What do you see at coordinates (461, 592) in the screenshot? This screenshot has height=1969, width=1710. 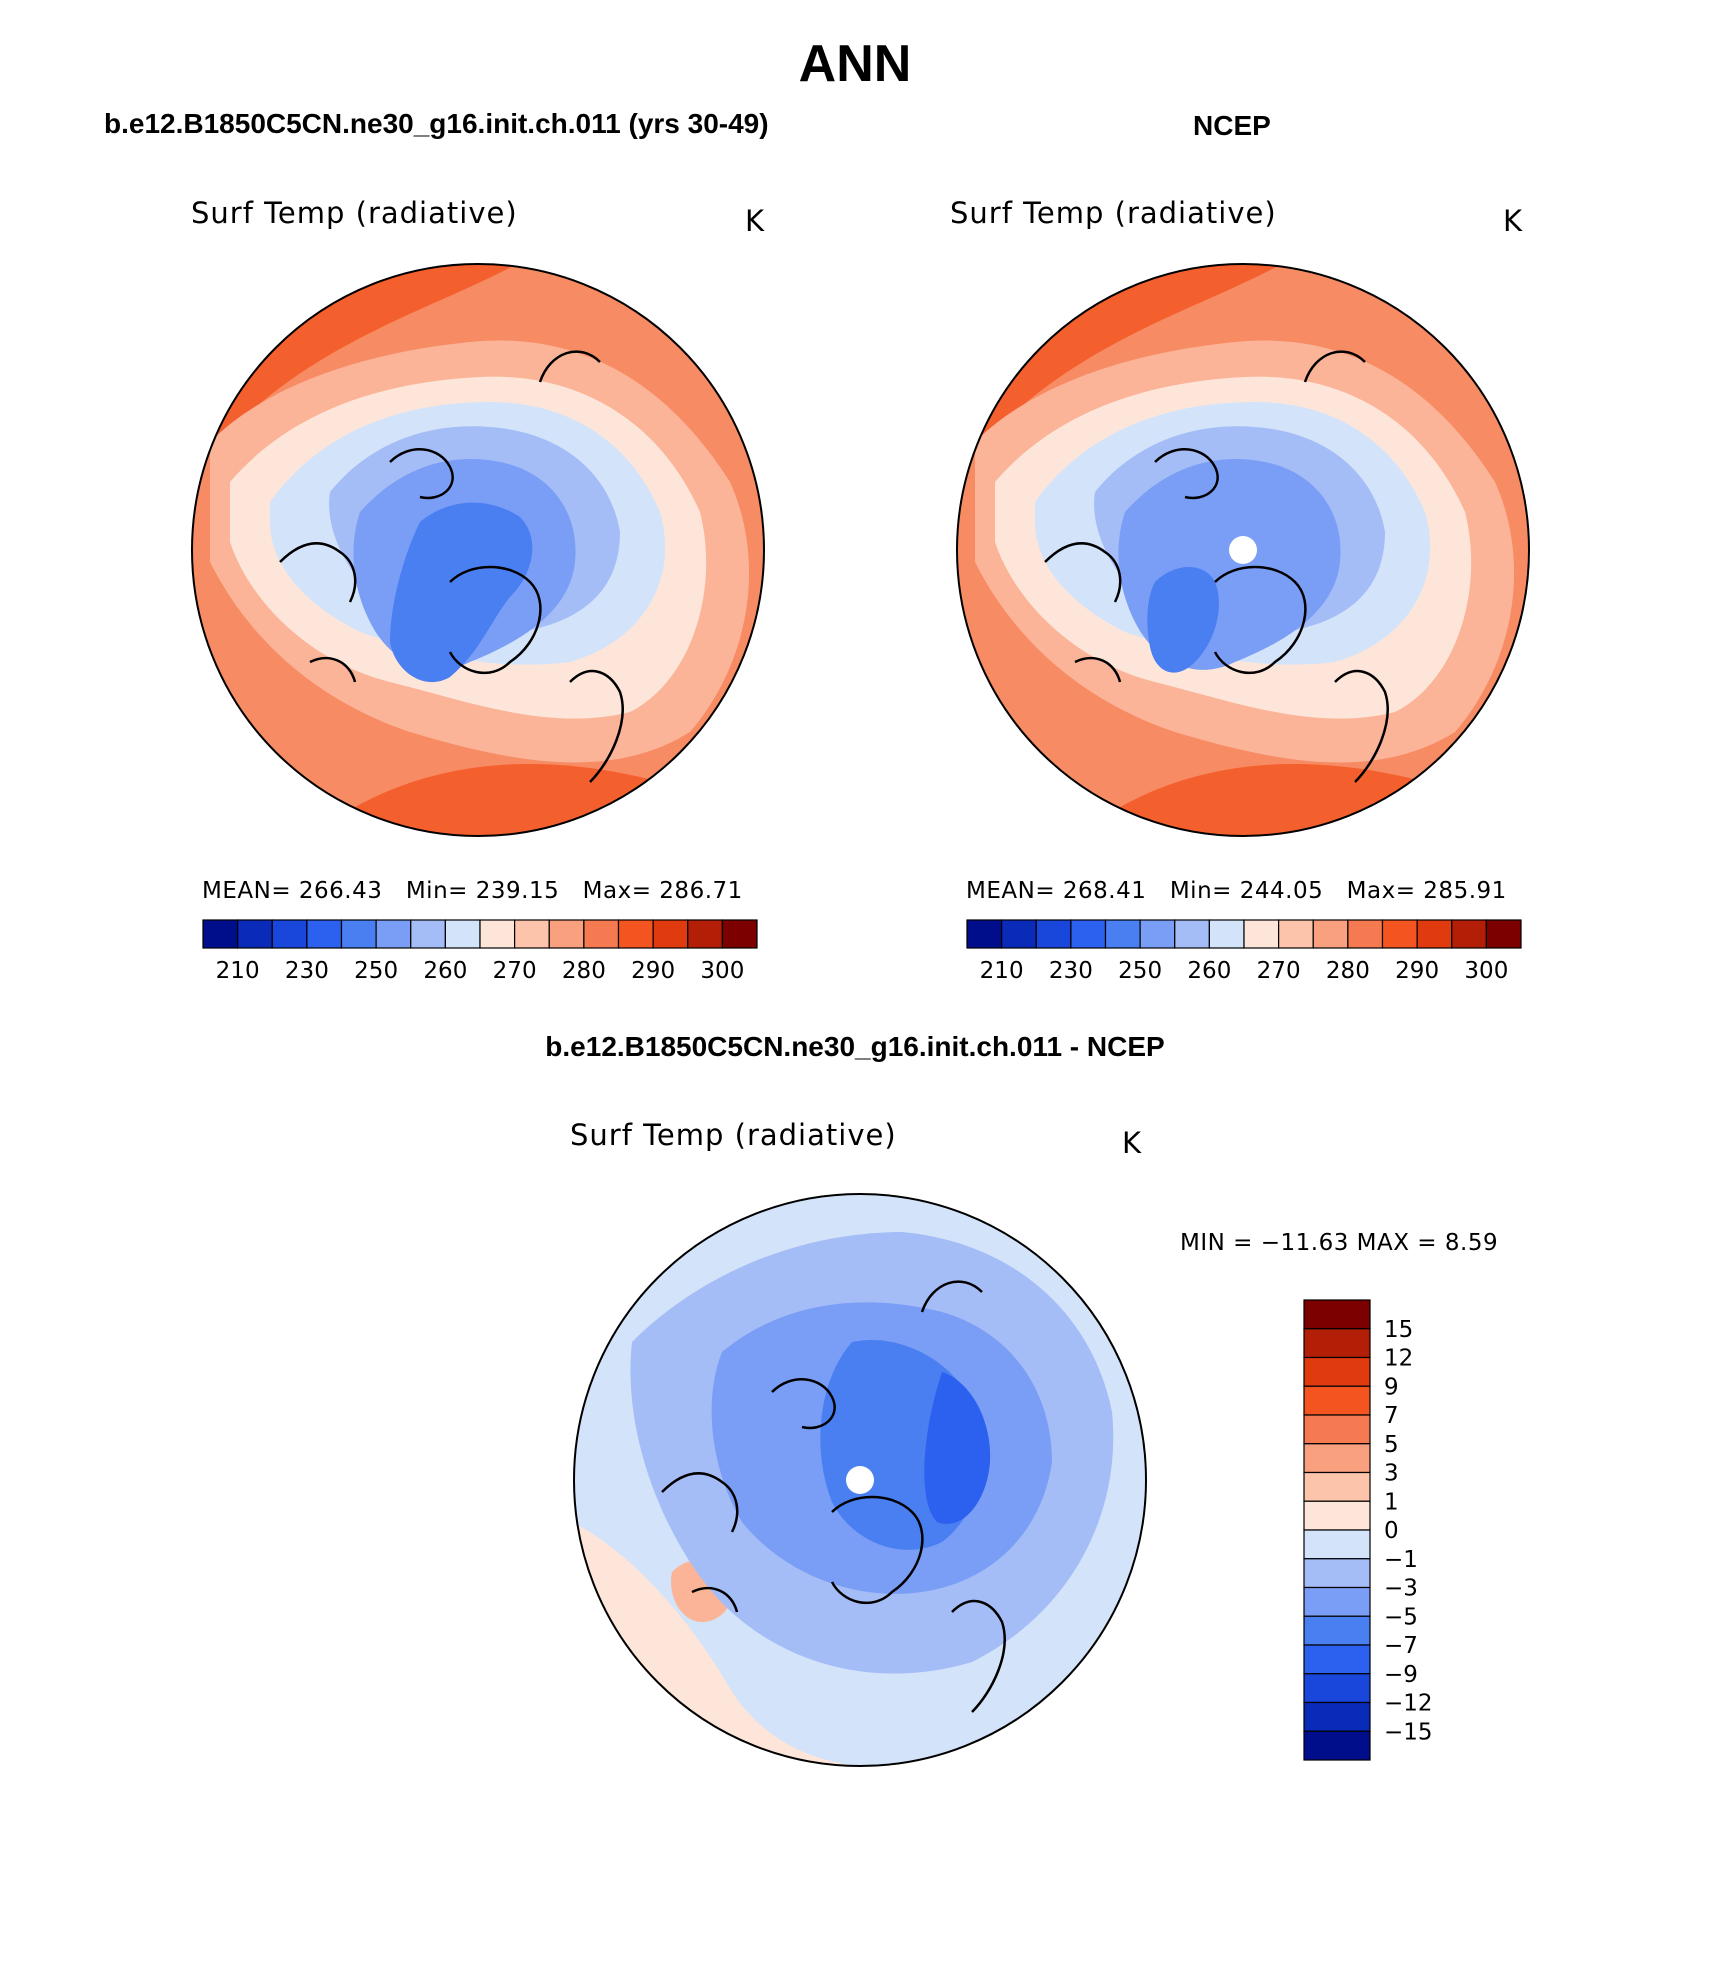 I see `model-field-cool-strong` at bounding box center [461, 592].